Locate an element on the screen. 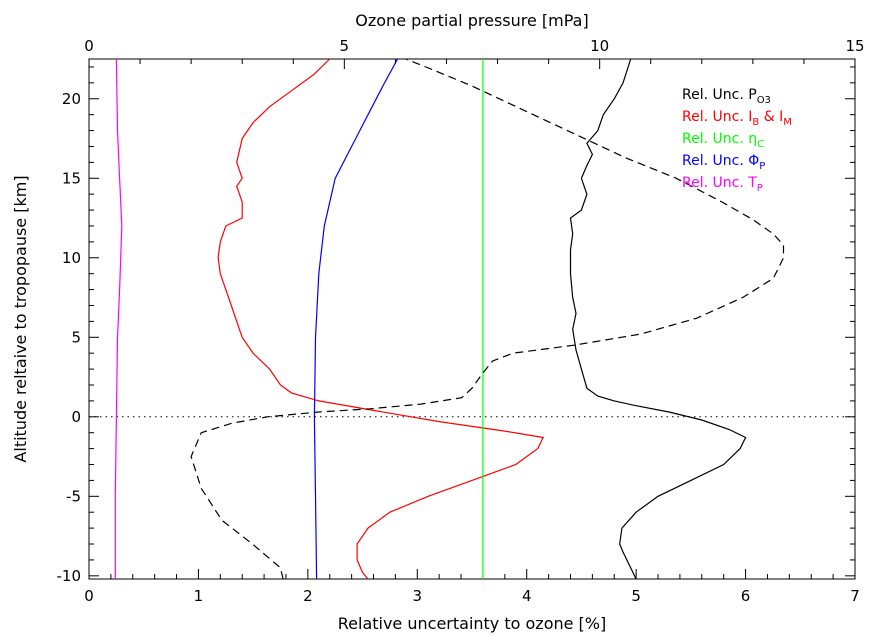 The image size is (869, 636). x-bottom-tick-label: 4 is located at coordinates (527, 596).